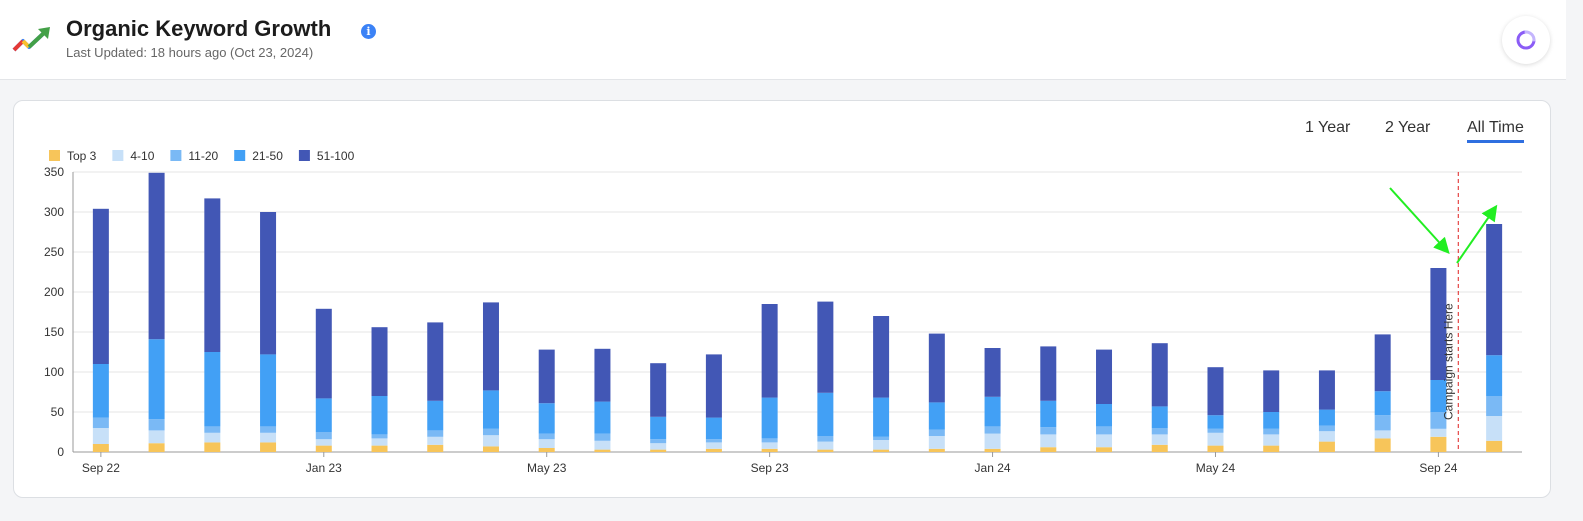  What do you see at coordinates (1216, 468) in the screenshot?
I see `x-tick-label: May 24` at bounding box center [1216, 468].